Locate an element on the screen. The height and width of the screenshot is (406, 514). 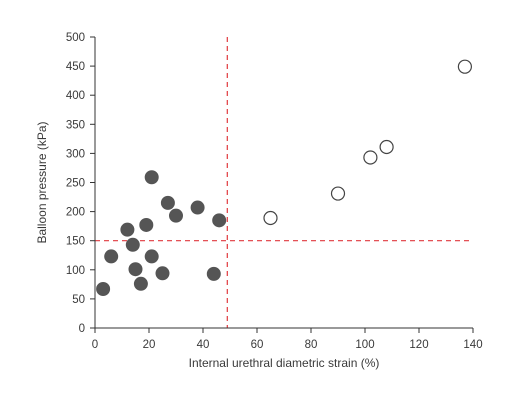
y-tick-label: 450 is located at coordinates (75, 67).